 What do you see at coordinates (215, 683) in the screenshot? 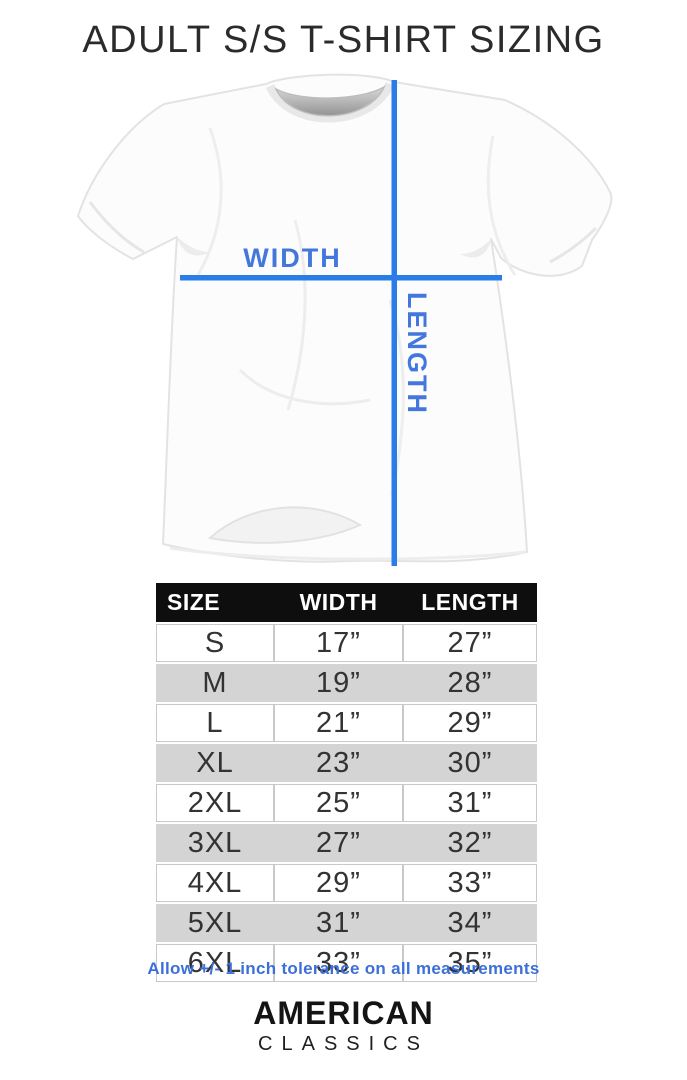
I see `cell-size: M` at bounding box center [215, 683].